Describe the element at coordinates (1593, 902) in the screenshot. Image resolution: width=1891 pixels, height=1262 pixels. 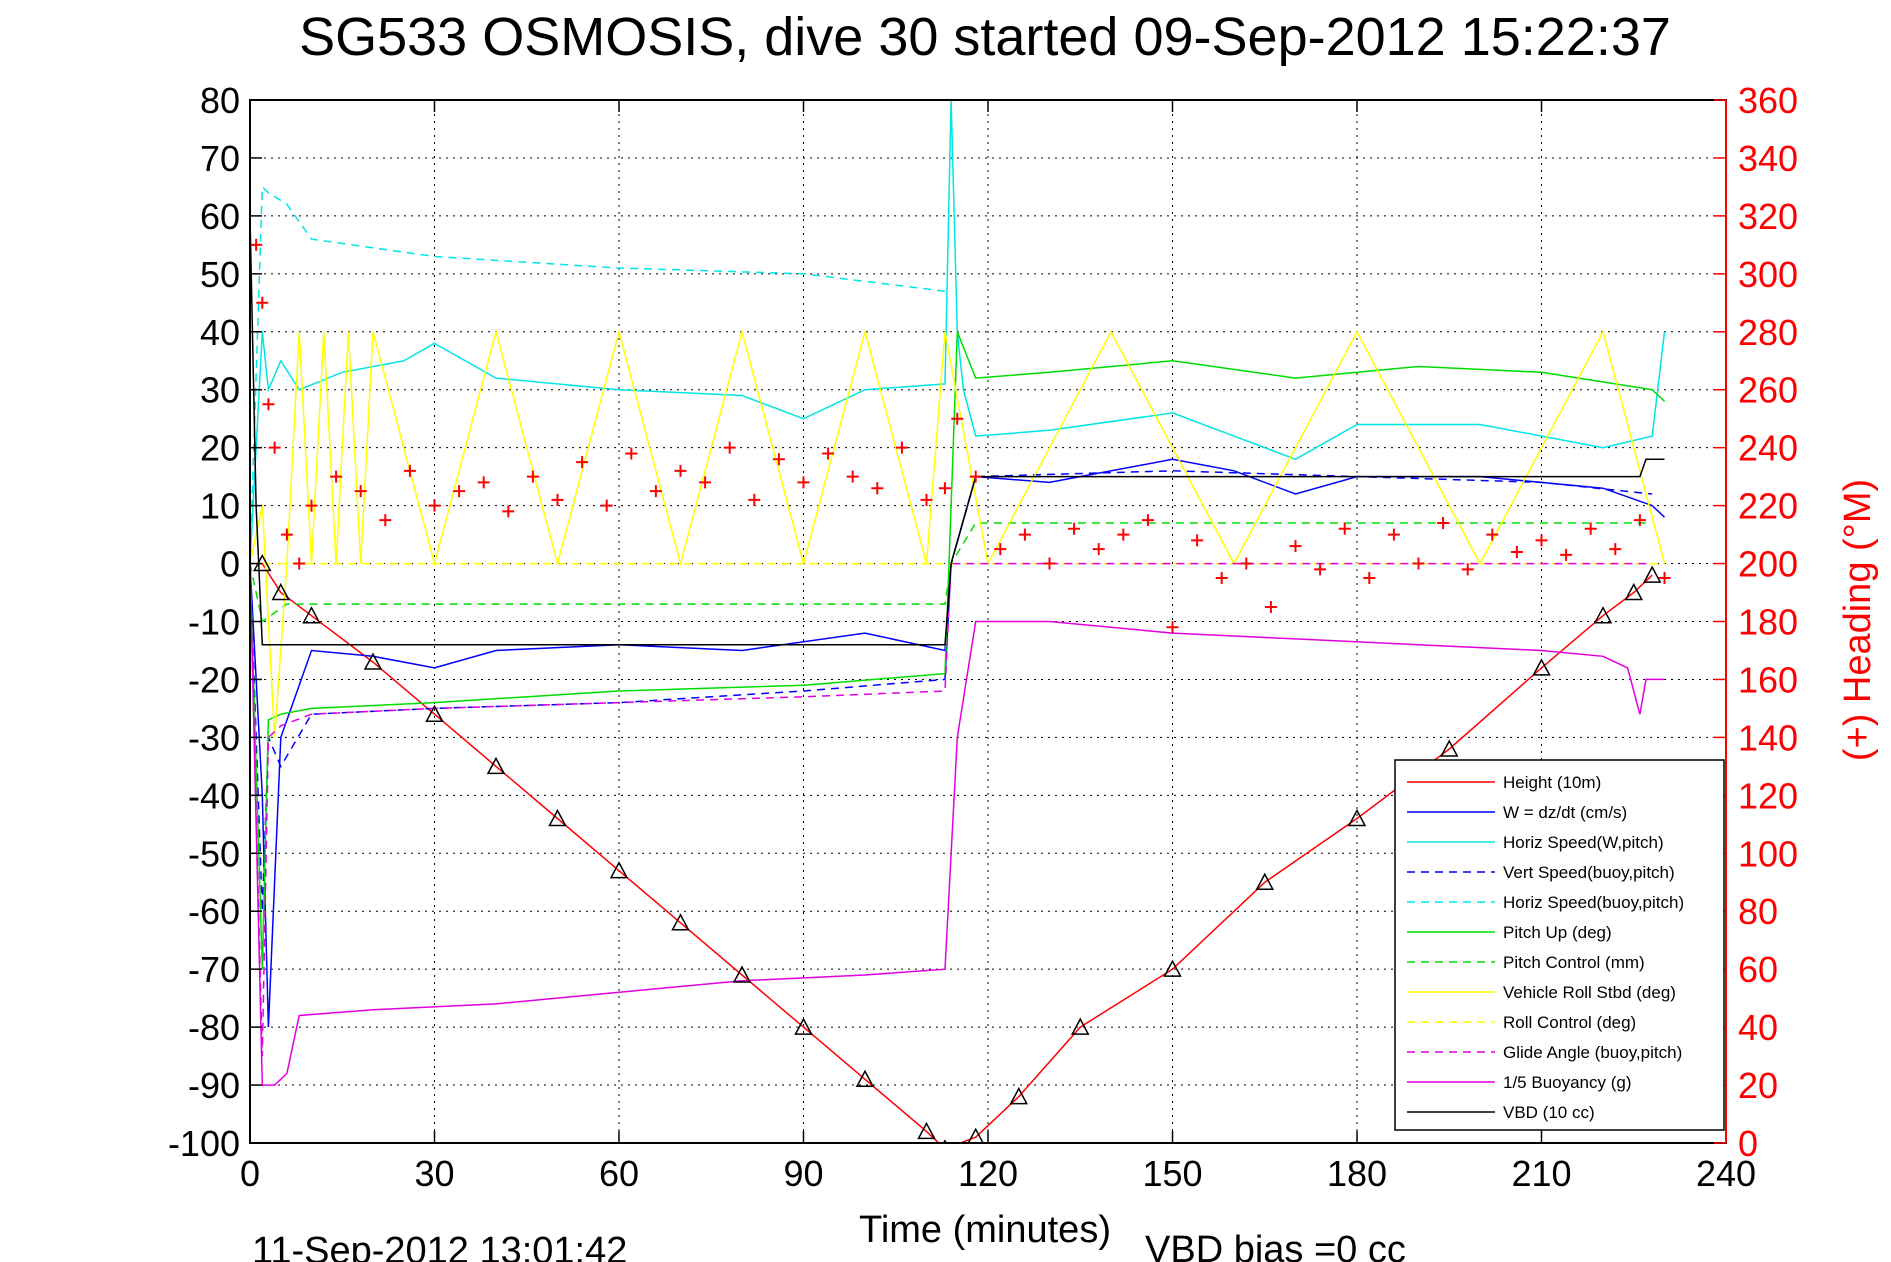
I see `legend-label: Horiz Speed(buoy,pitch)` at that location.